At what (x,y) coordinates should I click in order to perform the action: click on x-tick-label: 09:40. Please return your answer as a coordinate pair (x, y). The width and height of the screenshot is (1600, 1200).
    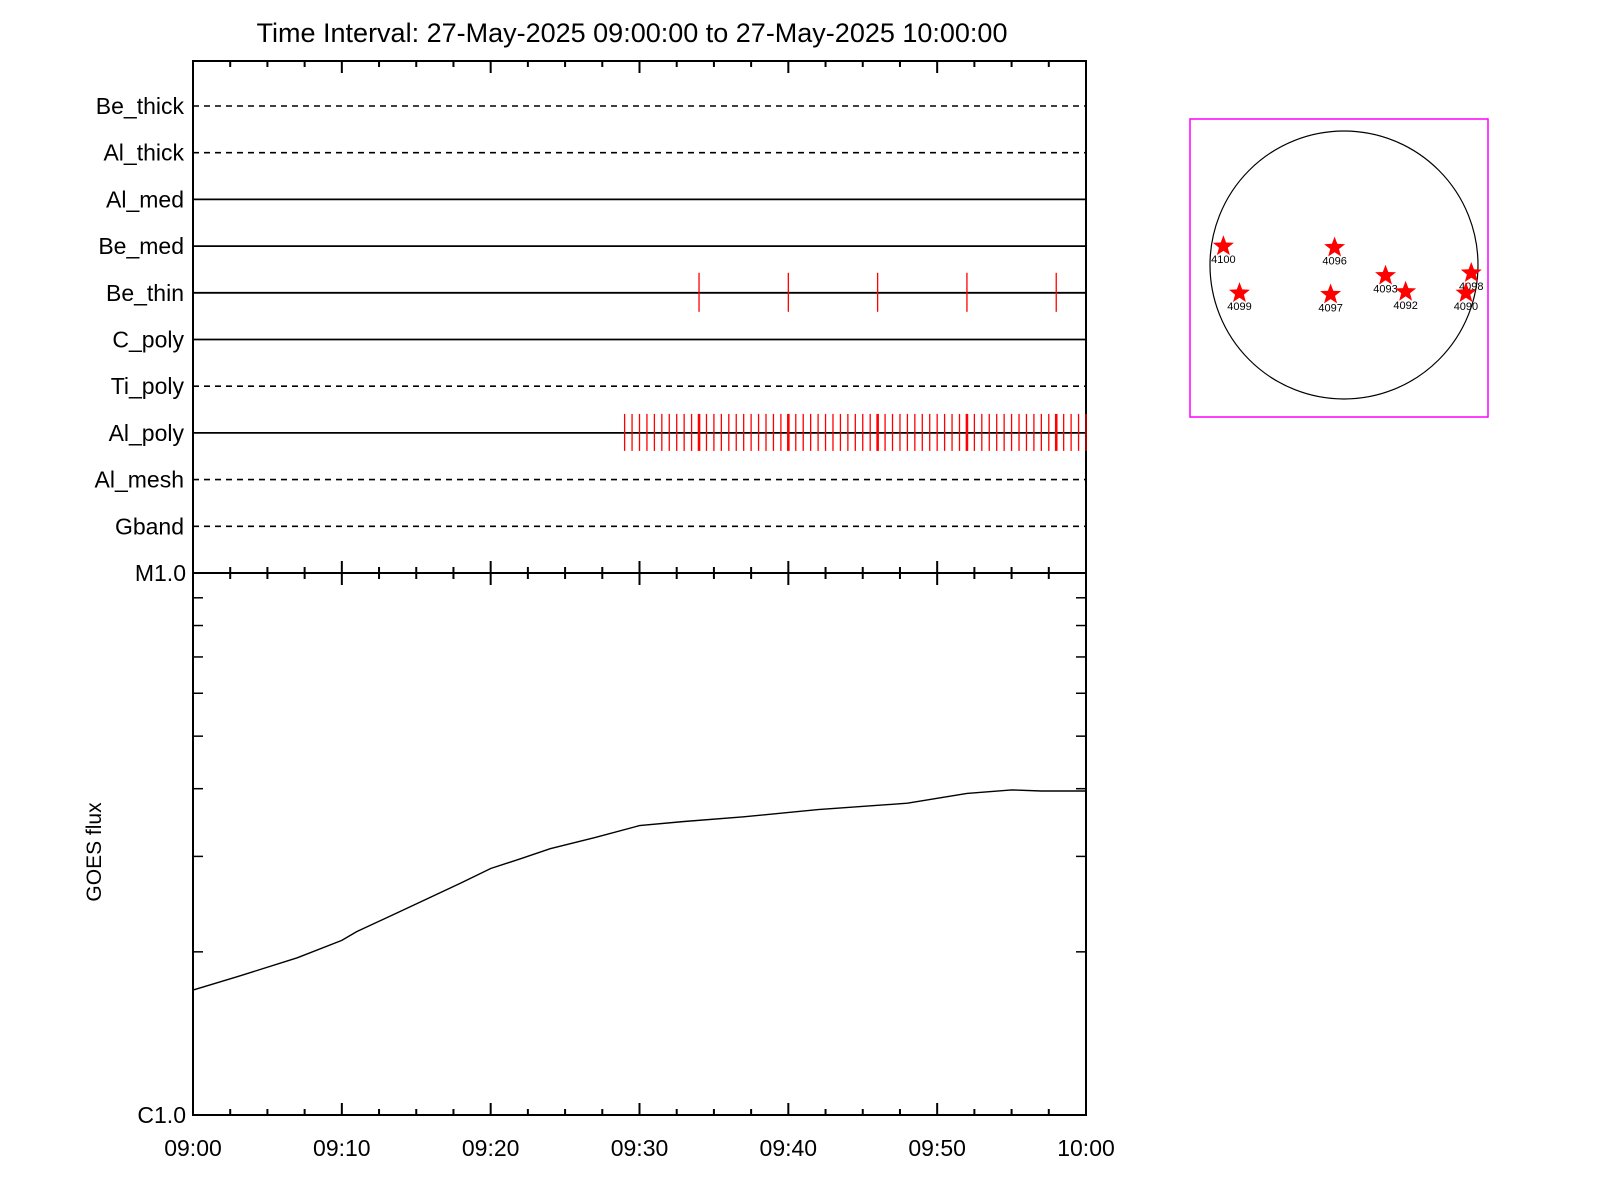
    Looking at the image, I should click on (789, 1148).